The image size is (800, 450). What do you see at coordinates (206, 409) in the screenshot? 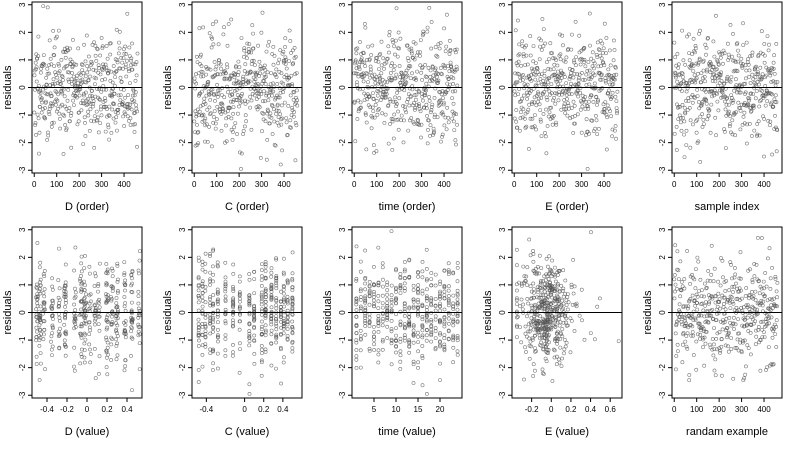
I see `x-tick-label: -0.4` at bounding box center [206, 409].